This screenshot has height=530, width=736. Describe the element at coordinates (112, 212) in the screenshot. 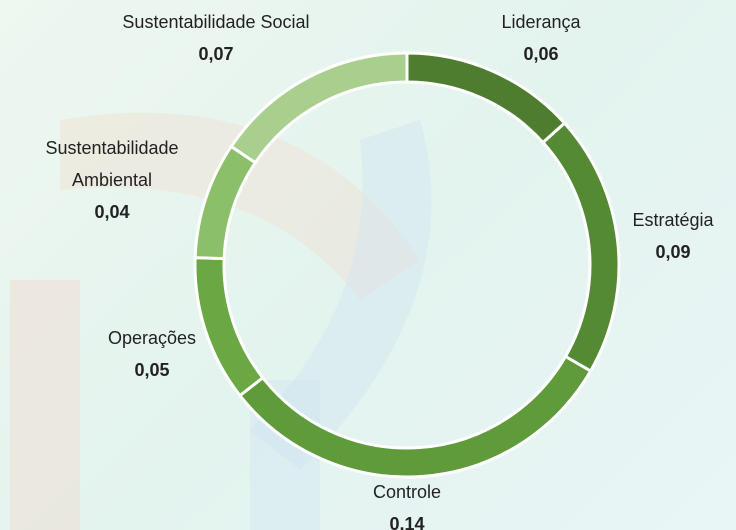

I see `value-label: 0,04` at that location.